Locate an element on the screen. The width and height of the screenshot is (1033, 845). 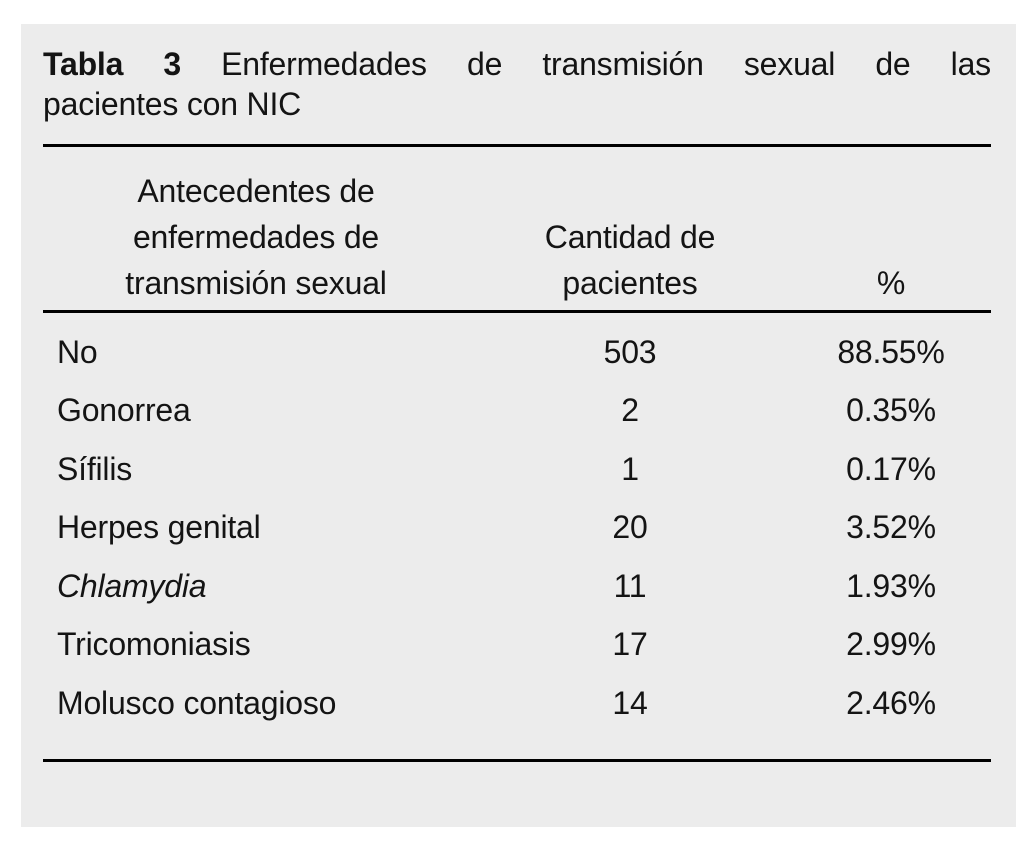
table-row: Gonorrea 2 0.35% is located at coordinates (517, 411).